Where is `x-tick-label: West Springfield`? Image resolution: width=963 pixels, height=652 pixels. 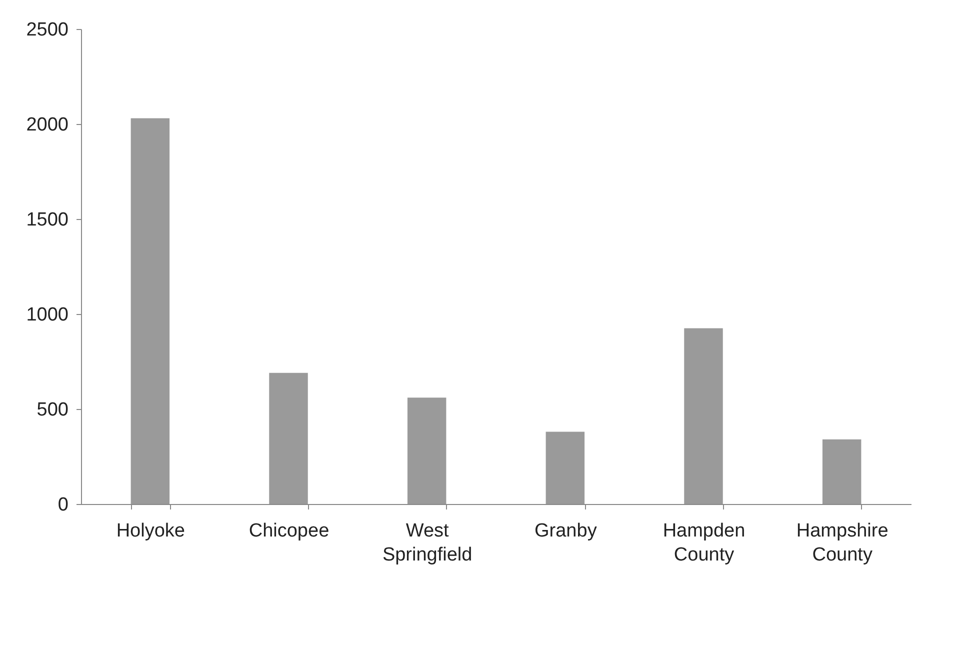 x-tick-label: West Springfield is located at coordinates (427, 543).